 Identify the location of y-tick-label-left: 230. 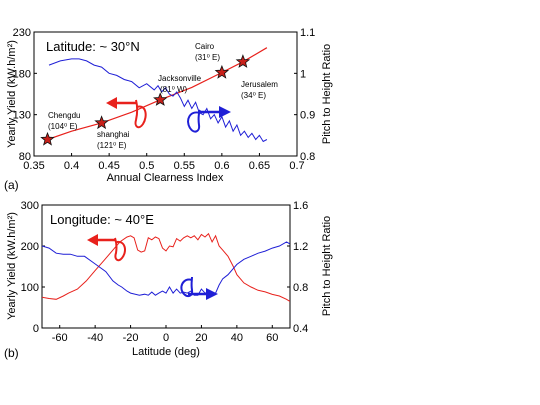
(22, 33).